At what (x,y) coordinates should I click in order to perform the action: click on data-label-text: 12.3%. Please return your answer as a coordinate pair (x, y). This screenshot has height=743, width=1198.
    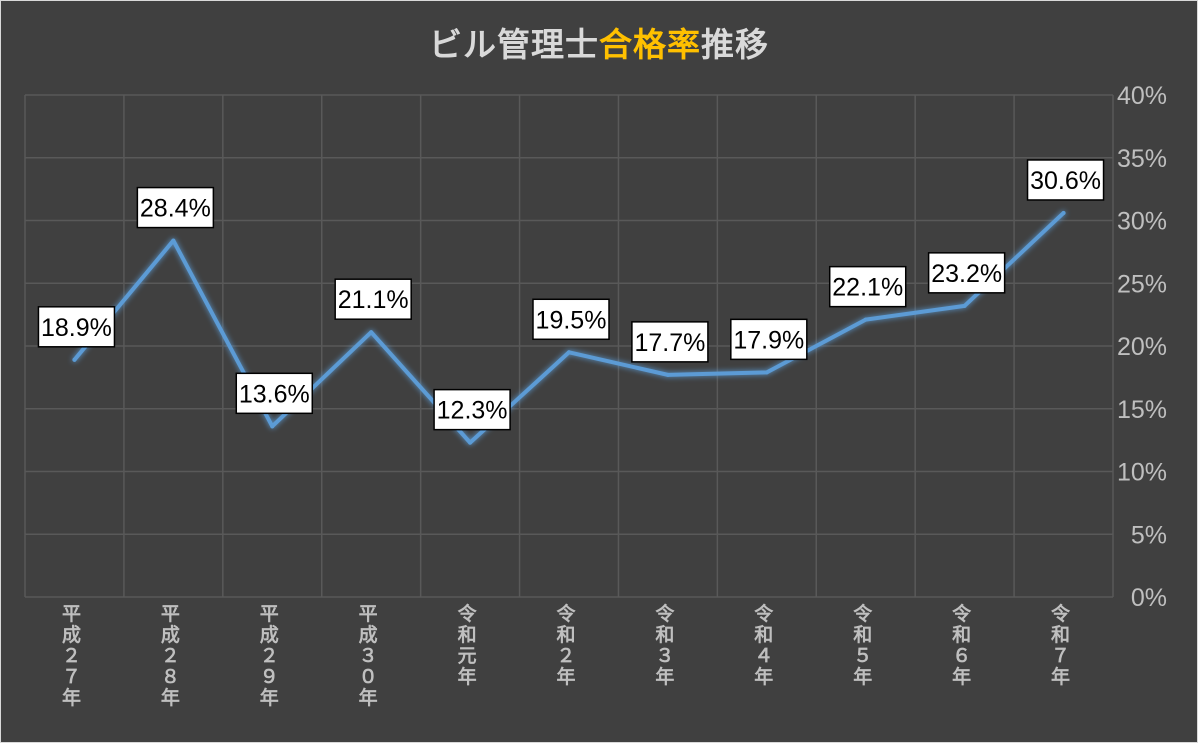
    Looking at the image, I should click on (472, 411).